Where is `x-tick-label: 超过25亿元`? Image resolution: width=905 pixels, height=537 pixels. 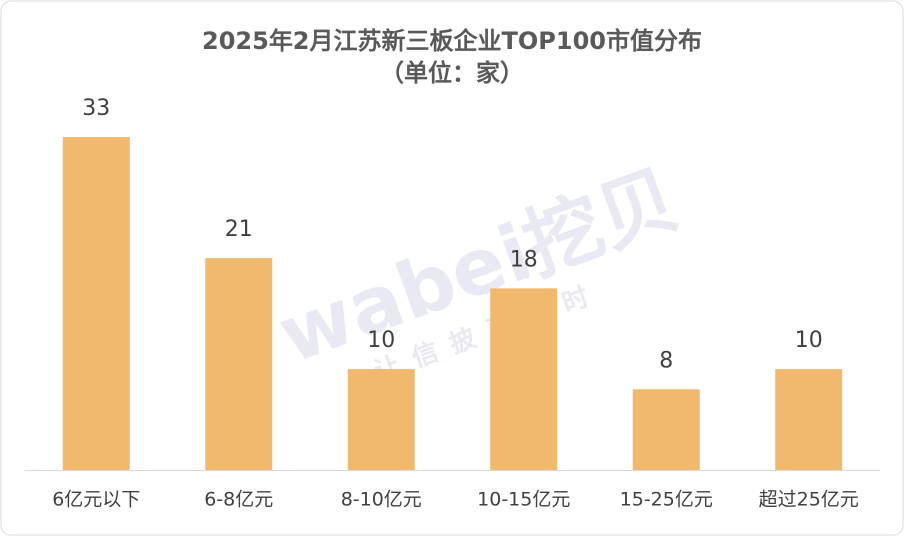 x-tick-label: 超过25亿元 is located at coordinates (809, 500).